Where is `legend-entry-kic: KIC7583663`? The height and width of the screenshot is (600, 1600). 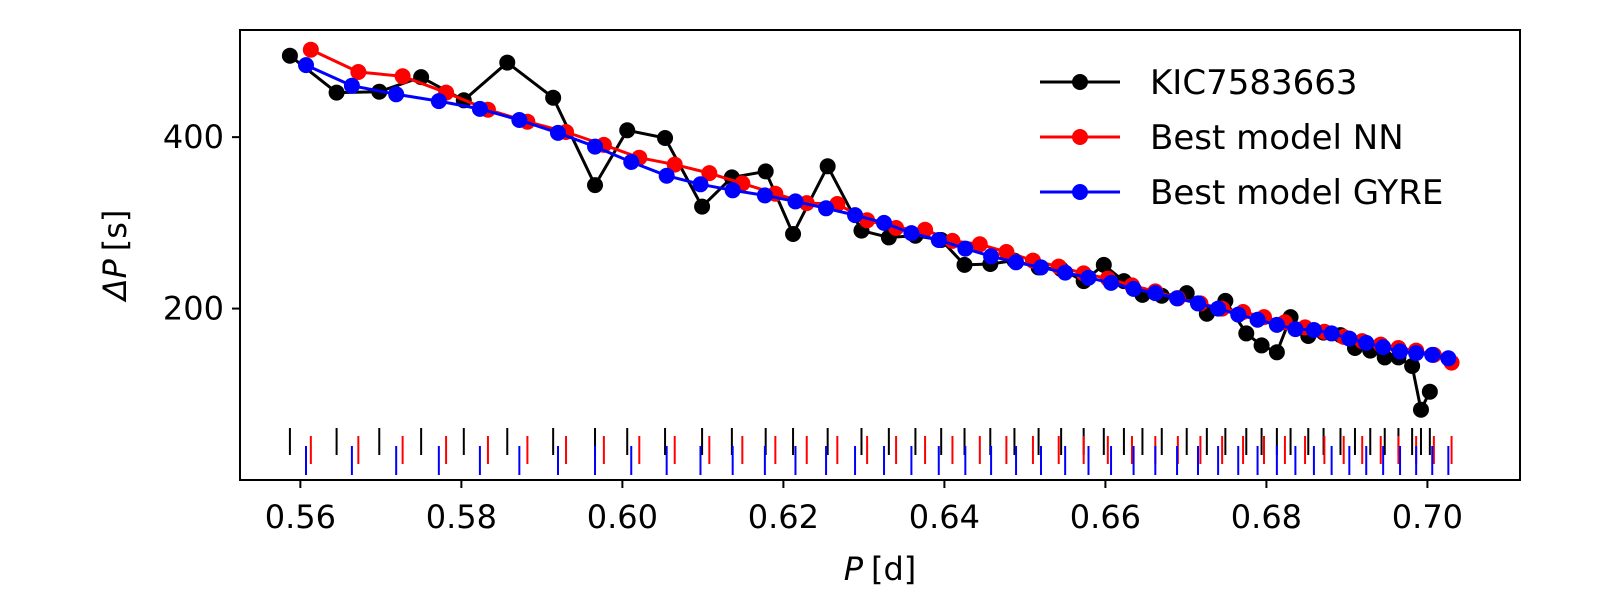 legend-entry-kic: KIC7583663 is located at coordinates (1199, 83).